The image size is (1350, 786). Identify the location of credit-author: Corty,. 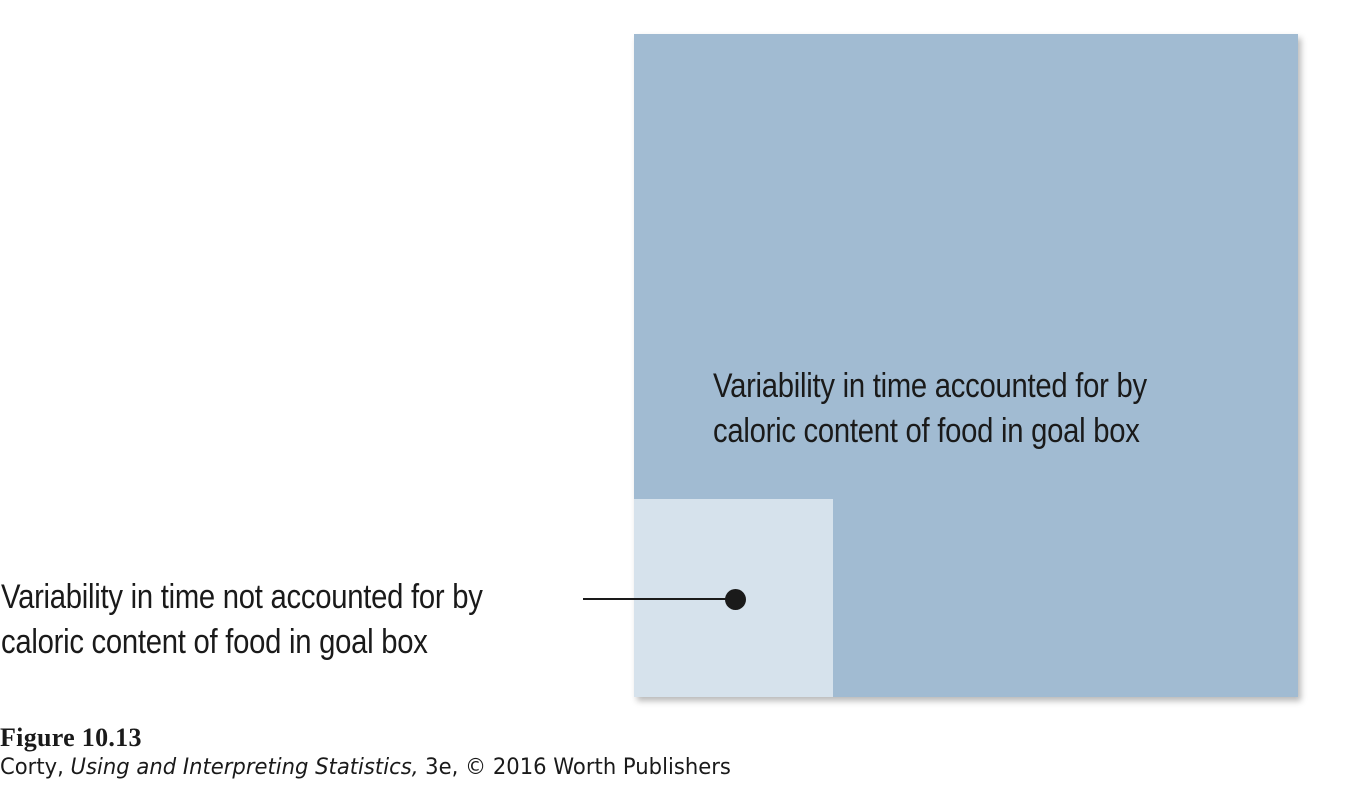
(35, 767).